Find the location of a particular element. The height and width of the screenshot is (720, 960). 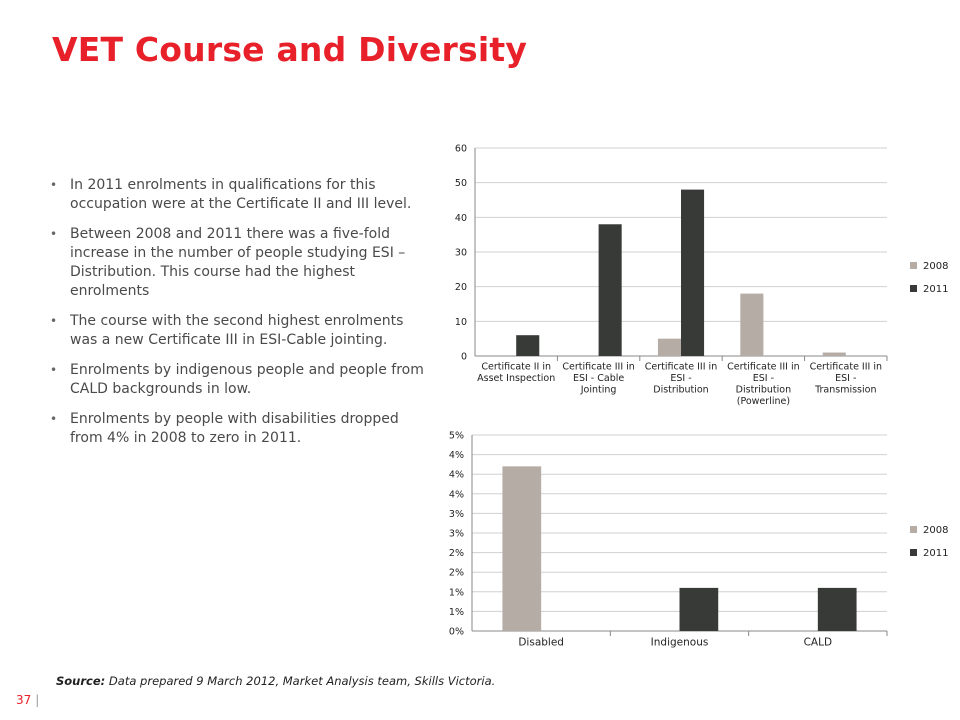

x-category-label: Certificate III in ESI - Cable Jointing is located at coordinates (598, 379).